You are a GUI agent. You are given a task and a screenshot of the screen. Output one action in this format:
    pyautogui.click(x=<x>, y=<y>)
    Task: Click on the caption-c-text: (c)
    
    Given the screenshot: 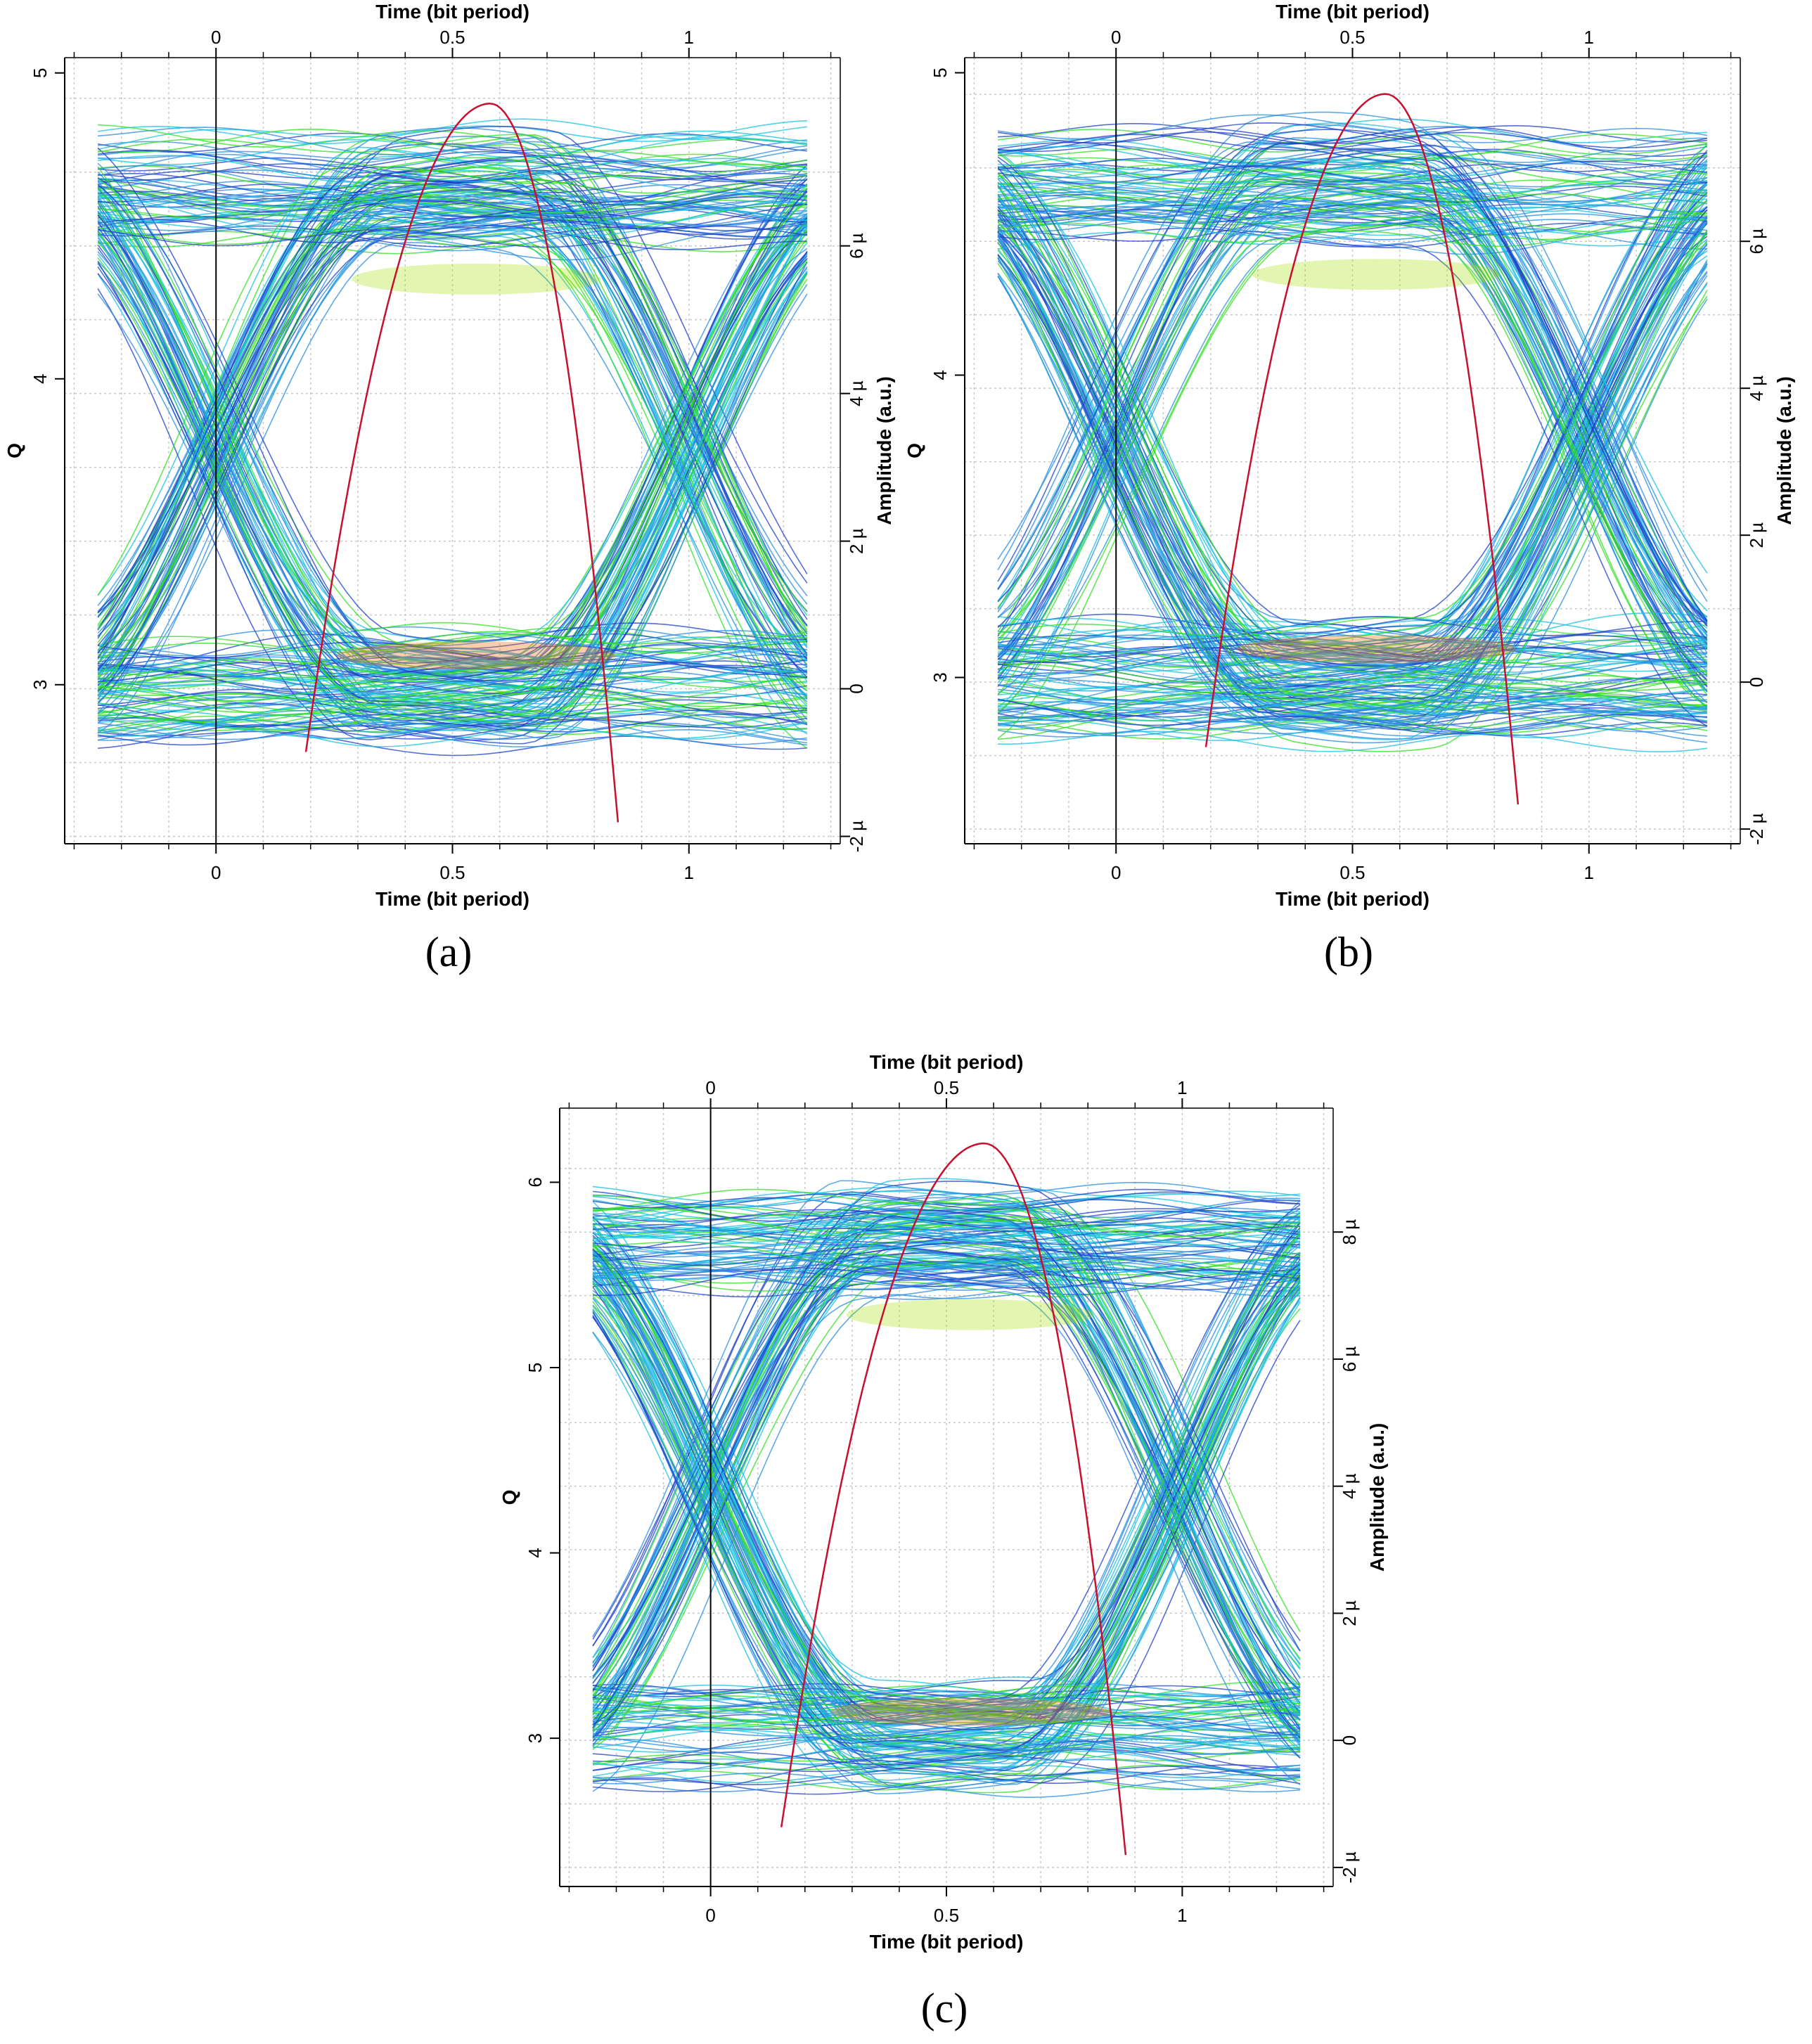 What is the action you would take?
    pyautogui.click(x=944, y=2008)
    